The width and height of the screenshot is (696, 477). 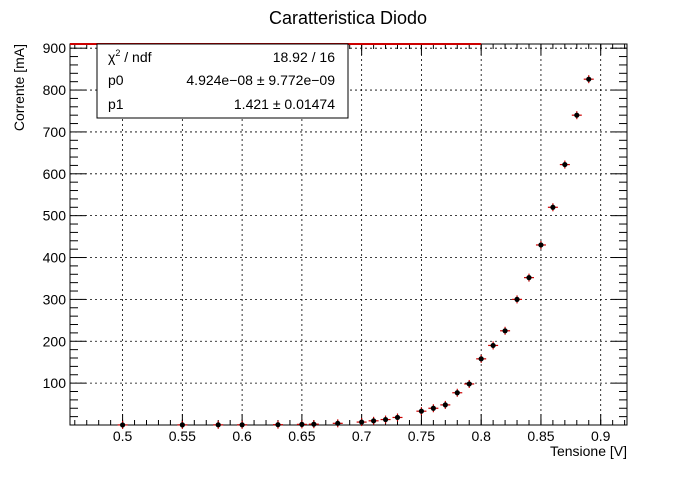 I want to click on y-tick-label: 800, so click(x=55, y=90).